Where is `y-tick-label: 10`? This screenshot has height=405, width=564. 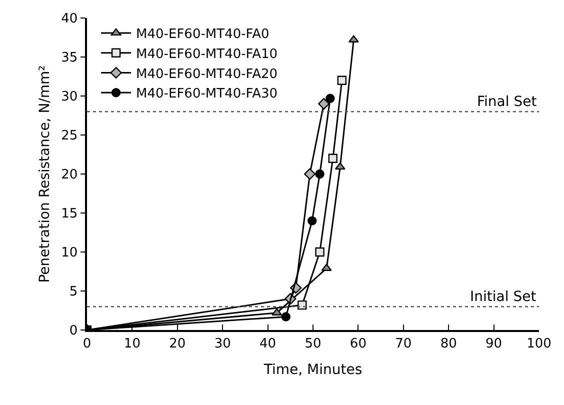
y-tick-label: 10 is located at coordinates (69, 253).